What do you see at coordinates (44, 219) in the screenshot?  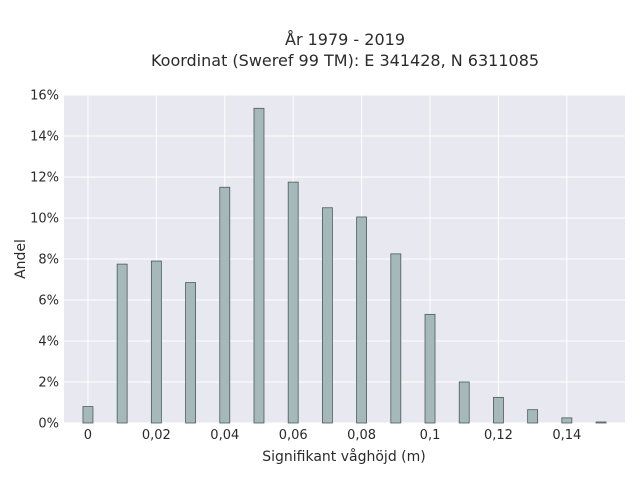 I see `y-tick-label: 10%` at bounding box center [44, 219].